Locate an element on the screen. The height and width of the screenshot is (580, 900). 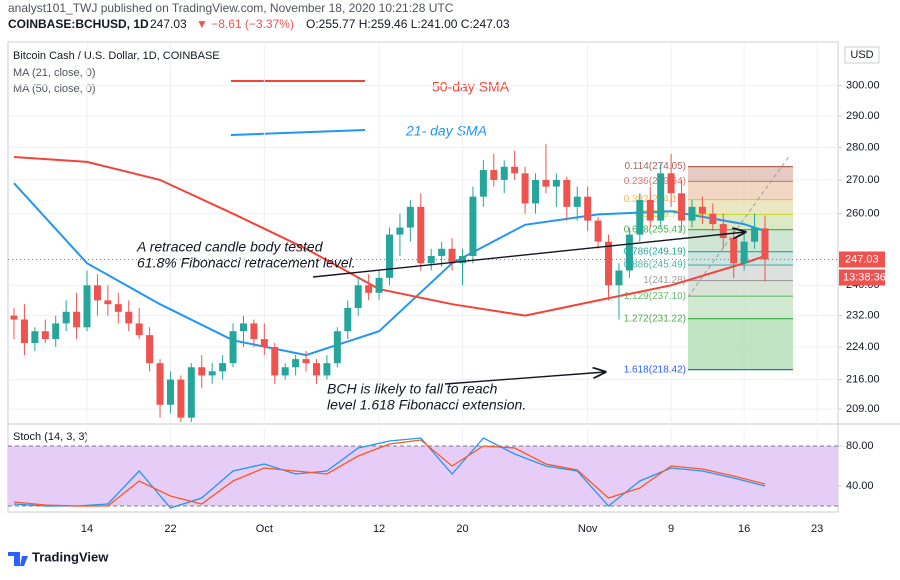
annotation: A retraced candle body tested is located at coordinates (230, 247).